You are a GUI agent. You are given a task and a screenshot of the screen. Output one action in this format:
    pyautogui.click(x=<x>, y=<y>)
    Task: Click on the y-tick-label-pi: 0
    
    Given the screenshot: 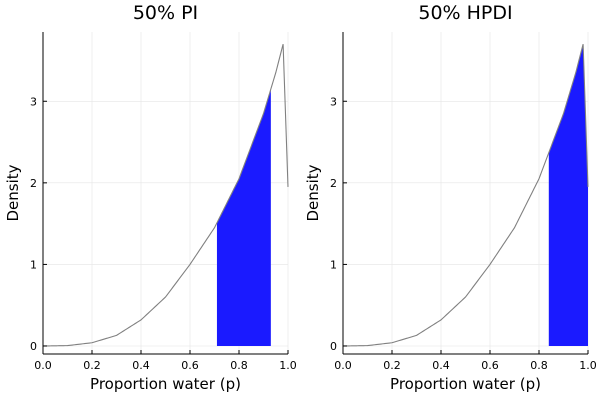 What is the action you would take?
    pyautogui.click(x=33, y=346)
    